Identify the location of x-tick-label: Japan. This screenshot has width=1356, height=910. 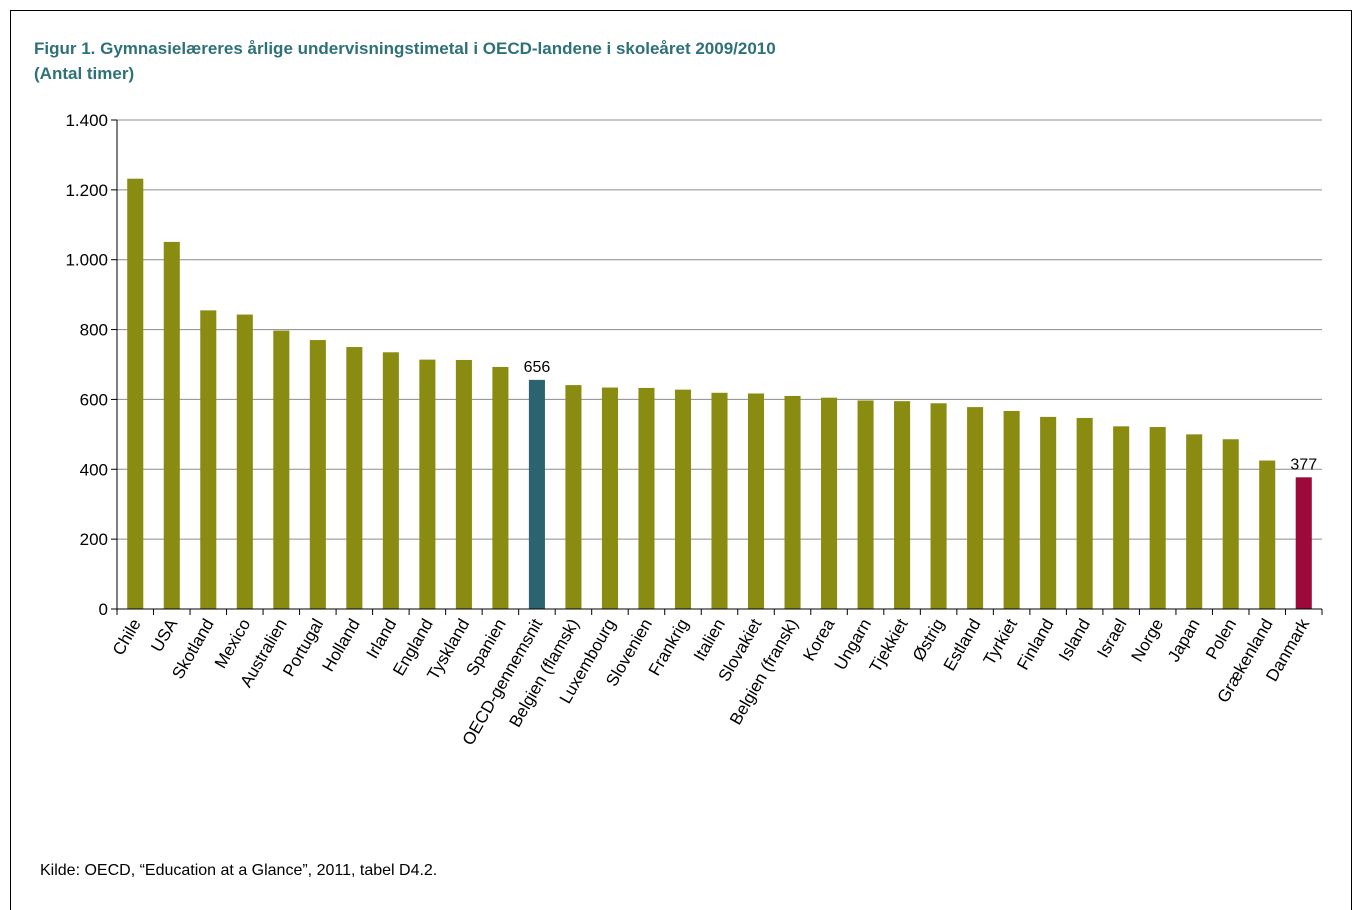
(1184, 641).